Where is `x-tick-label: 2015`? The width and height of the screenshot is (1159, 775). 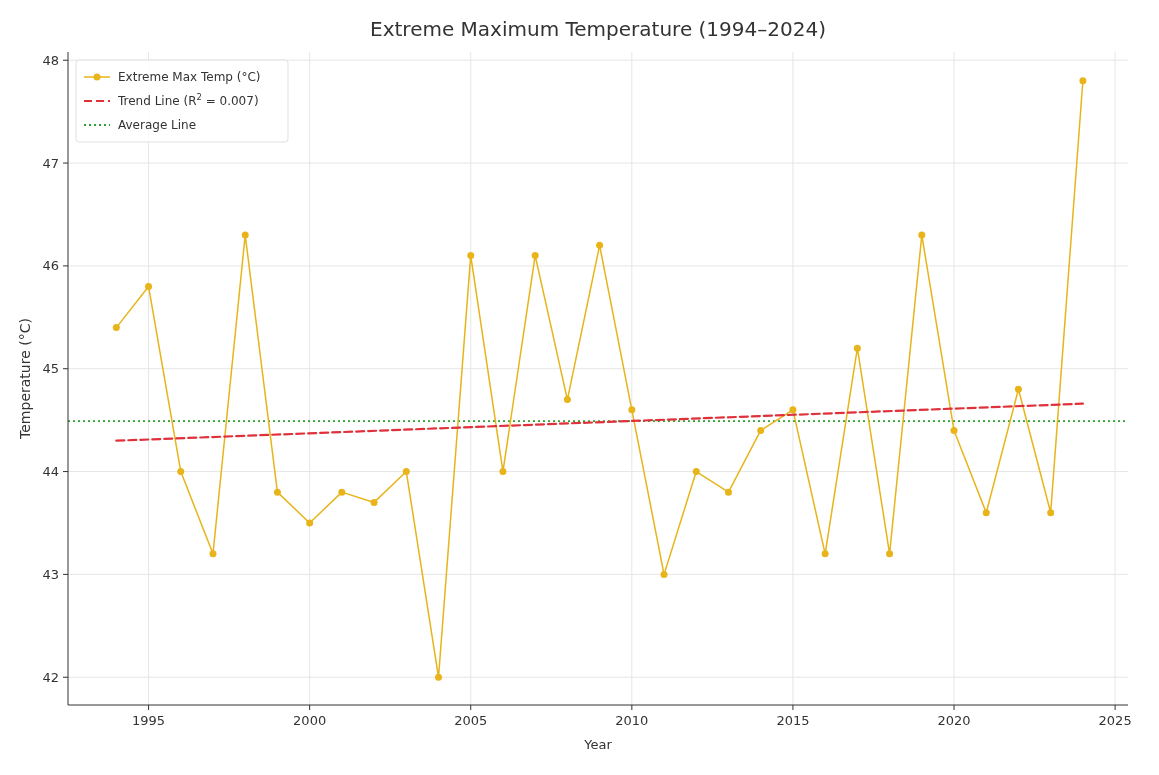 x-tick-label: 2015 is located at coordinates (793, 720).